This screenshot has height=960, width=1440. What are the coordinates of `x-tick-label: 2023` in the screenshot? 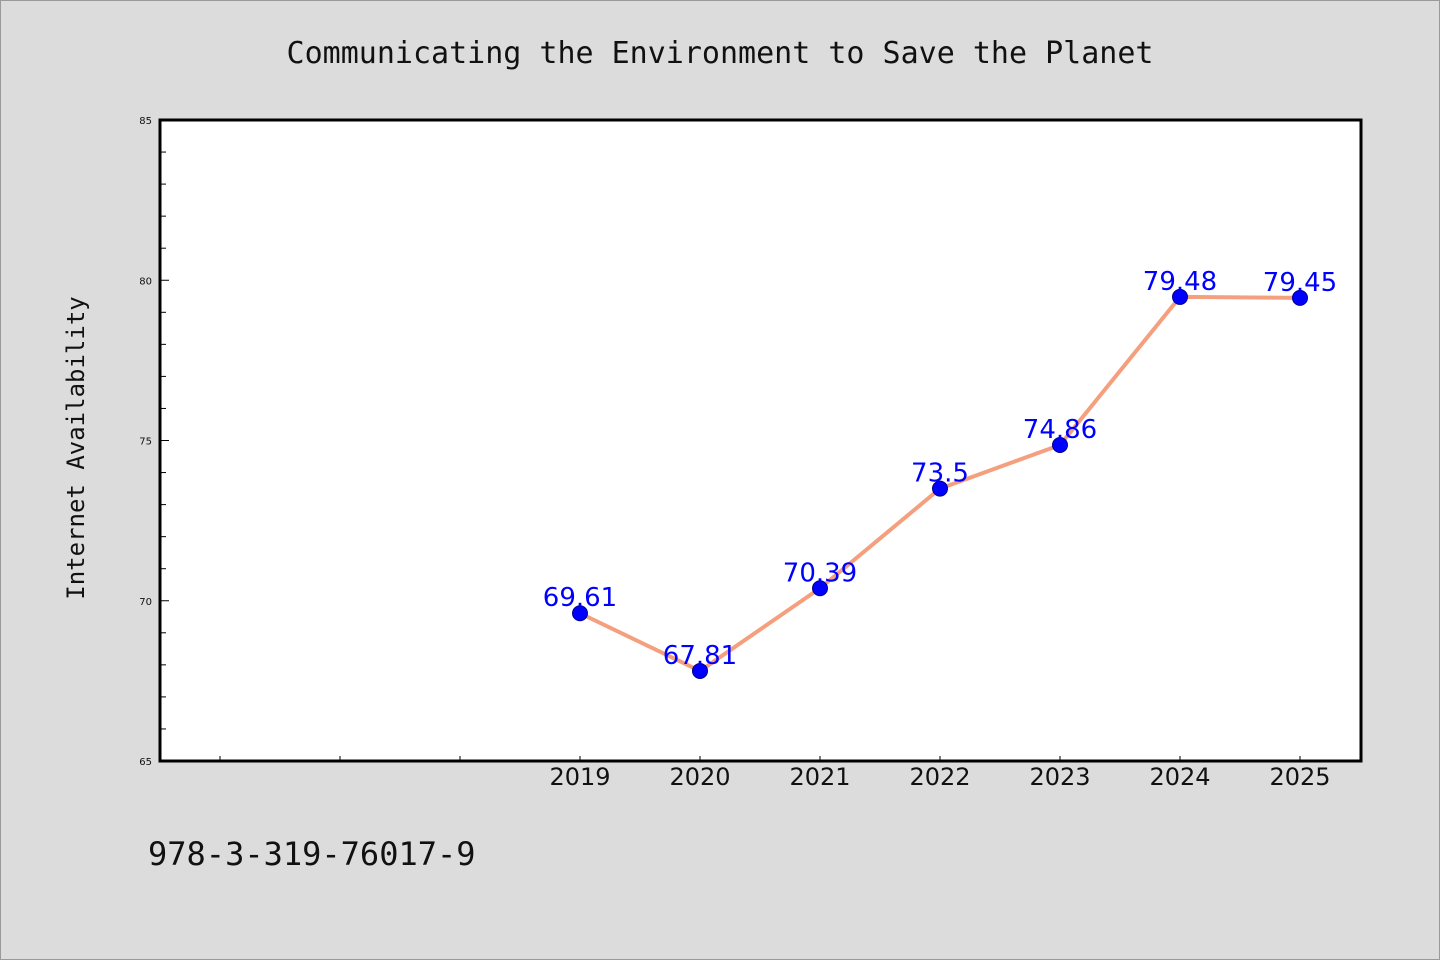 It's located at (1059, 777).